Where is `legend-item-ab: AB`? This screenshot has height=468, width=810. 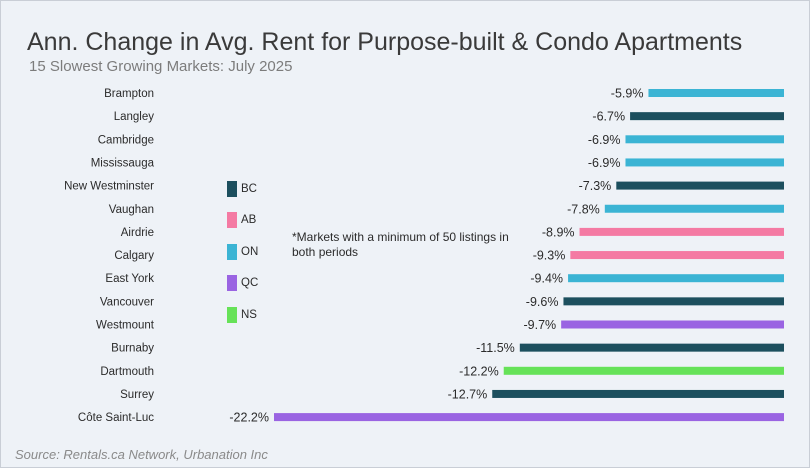 legend-item-ab: AB is located at coordinates (242, 220).